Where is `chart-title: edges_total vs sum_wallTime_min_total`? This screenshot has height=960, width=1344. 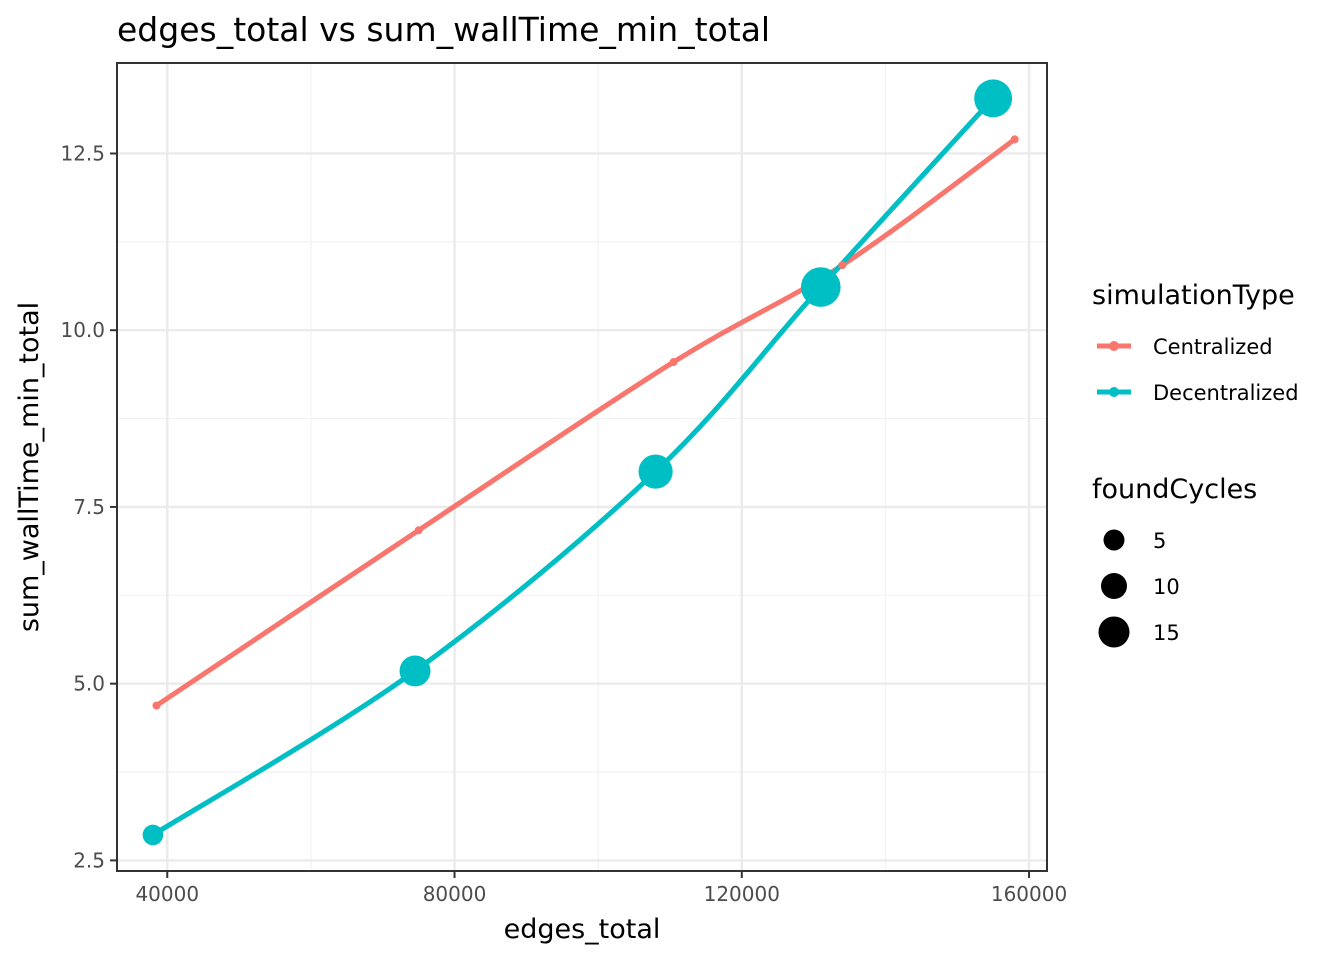 chart-title: edges_total vs sum_wallTime_min_total is located at coordinates (443, 29).